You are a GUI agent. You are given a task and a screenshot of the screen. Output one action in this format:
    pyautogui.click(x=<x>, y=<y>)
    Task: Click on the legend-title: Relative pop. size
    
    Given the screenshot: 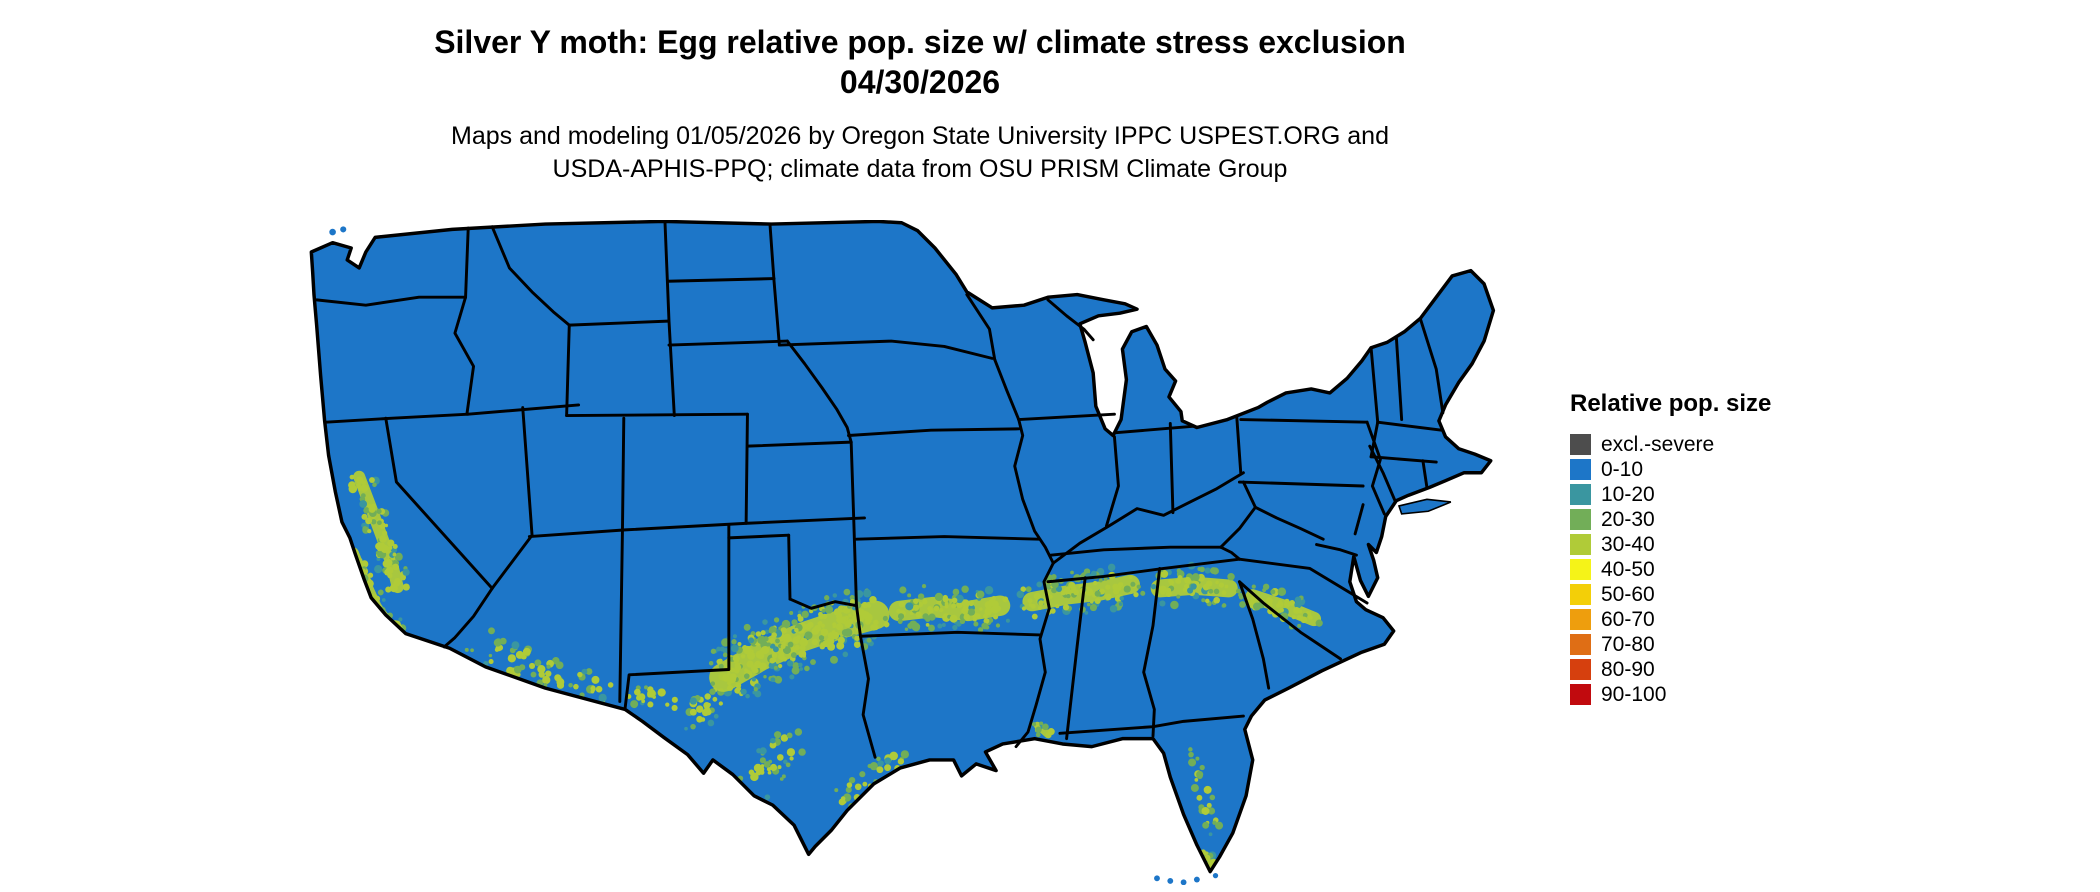 What is the action you would take?
    pyautogui.click(x=1671, y=403)
    